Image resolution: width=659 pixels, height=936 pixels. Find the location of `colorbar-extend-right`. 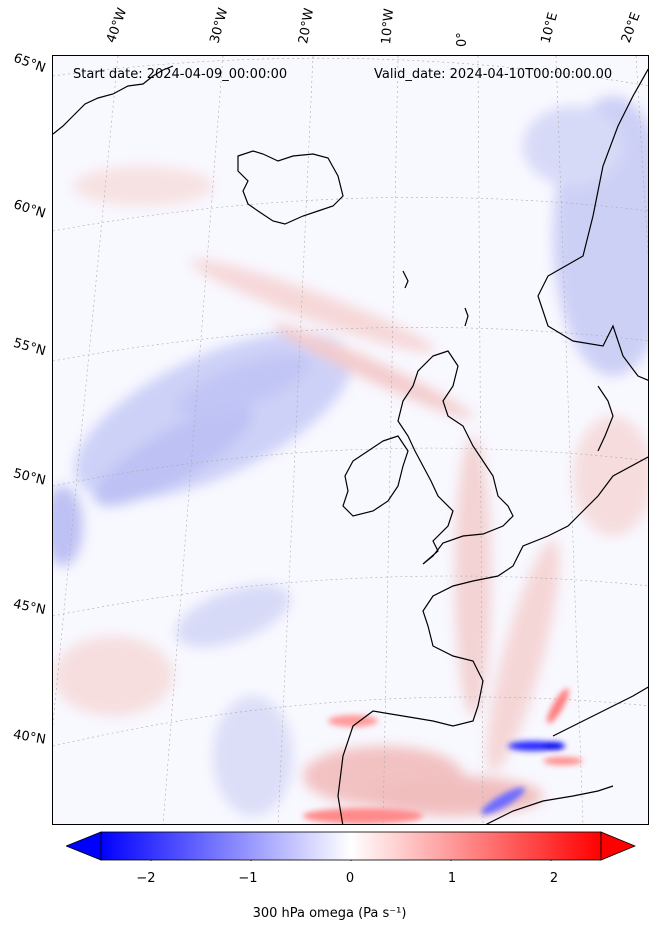

colorbar-extend-right is located at coordinates (618, 846).